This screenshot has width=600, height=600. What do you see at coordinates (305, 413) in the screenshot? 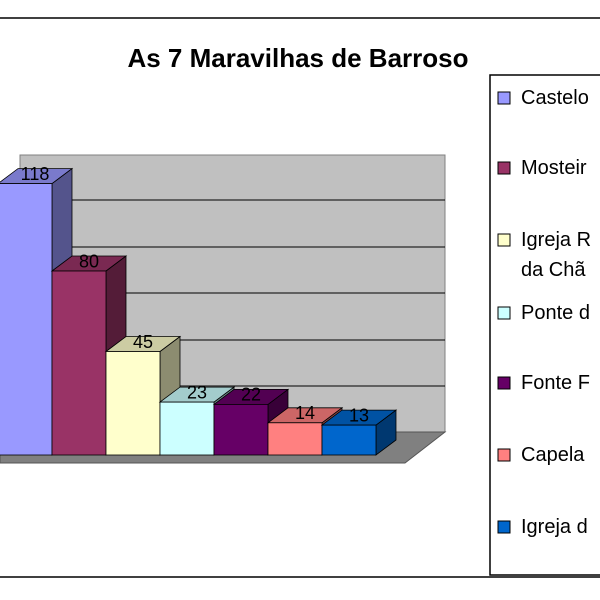
I see `data-label: 14` at bounding box center [305, 413].